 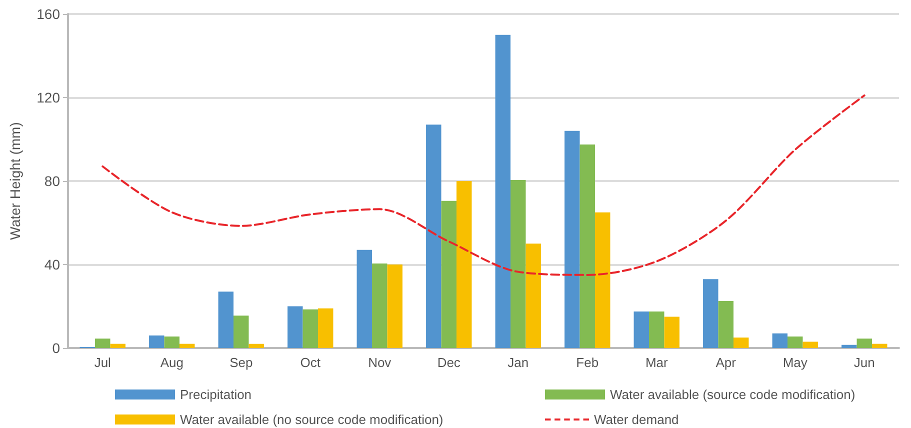 What do you see at coordinates (733, 394) in the screenshot?
I see `legend-label: Water available (source code modification)` at bounding box center [733, 394].